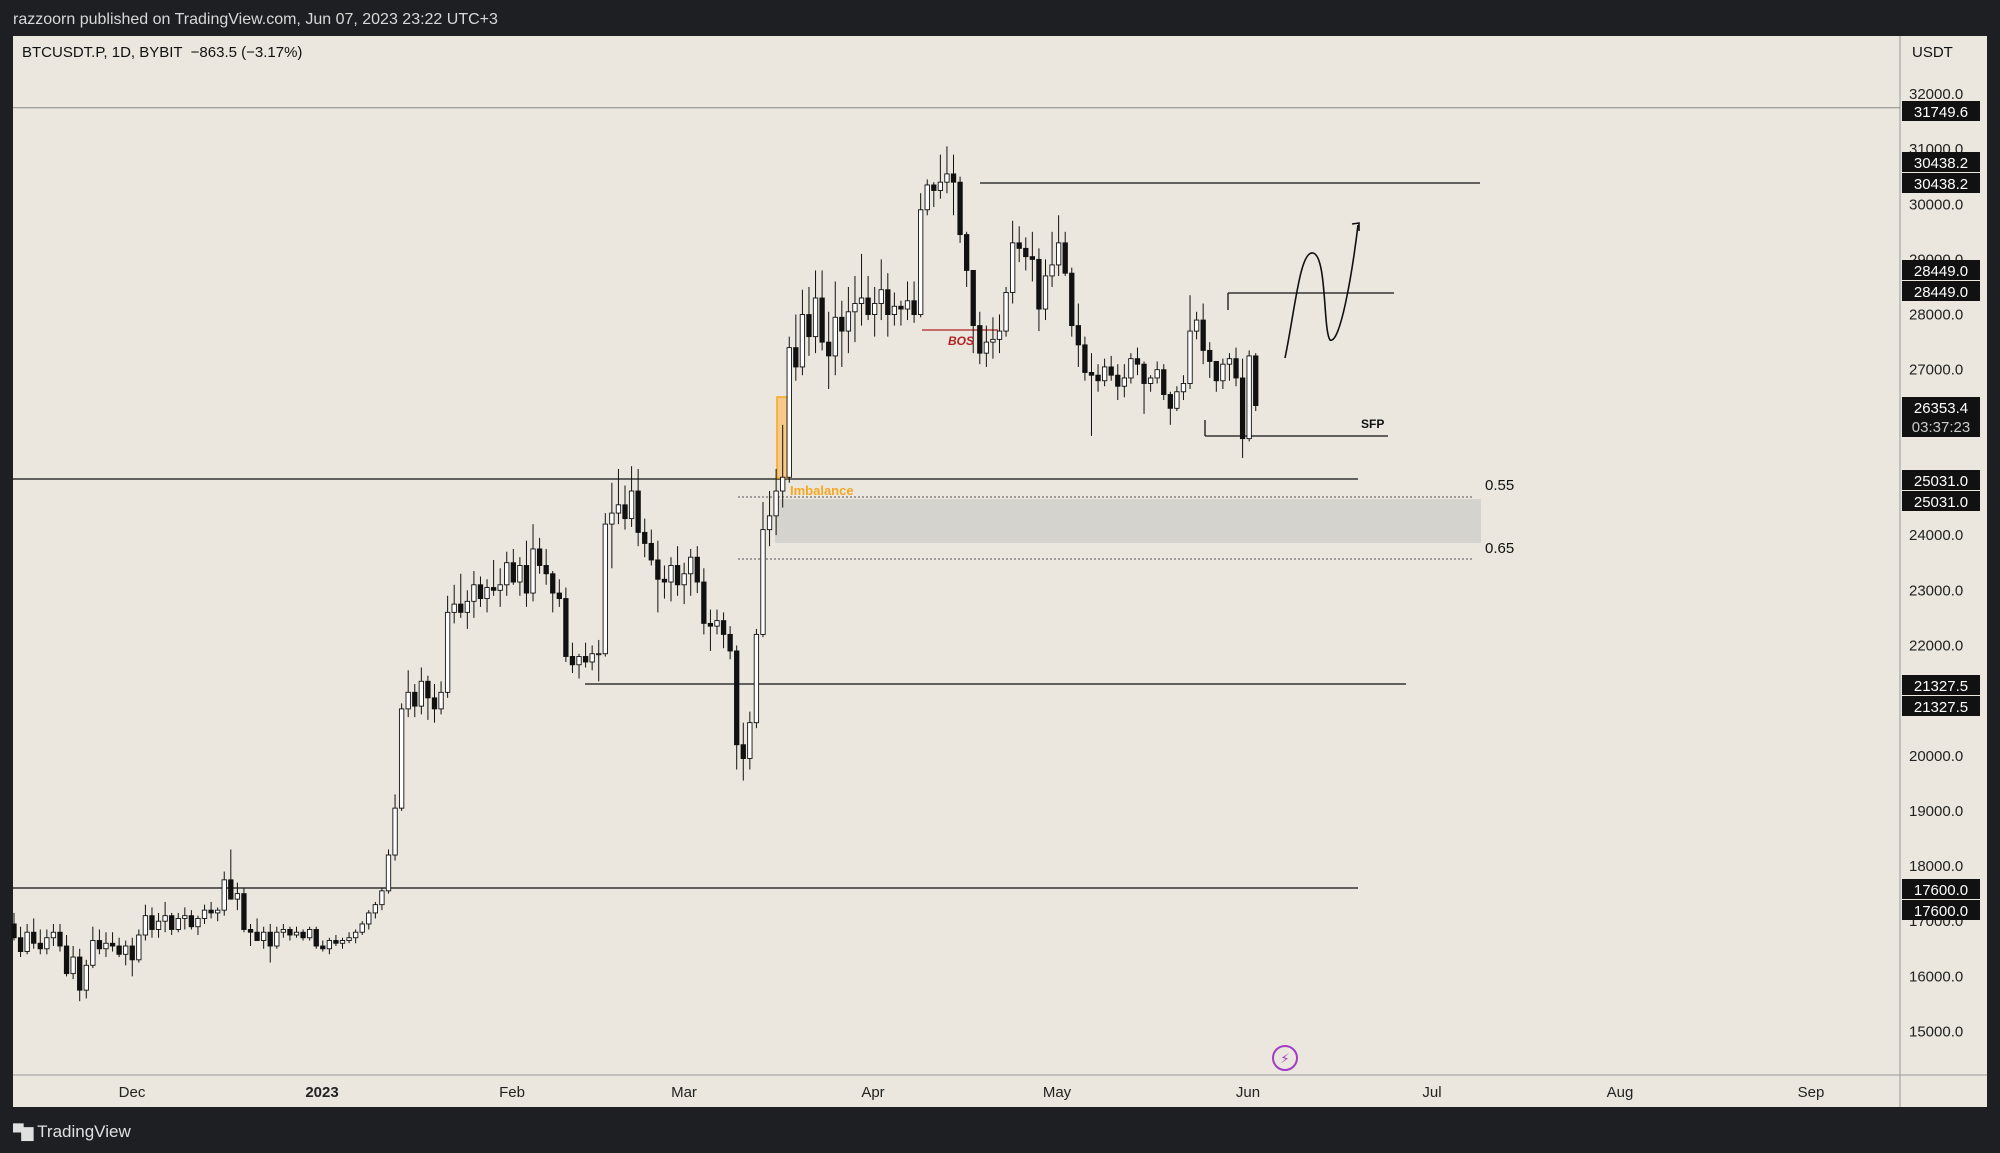 This screenshot has height=1153, width=2000. Describe the element at coordinates (1936, 756) in the screenshot. I see `y-tick-label: 20000.0` at that location.